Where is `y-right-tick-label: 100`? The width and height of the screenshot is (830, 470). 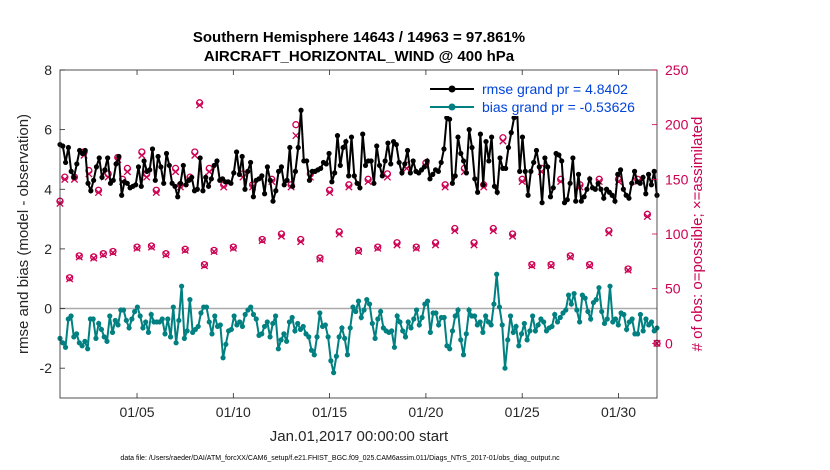
y-right-tick-label: 100 is located at coordinates (677, 234).